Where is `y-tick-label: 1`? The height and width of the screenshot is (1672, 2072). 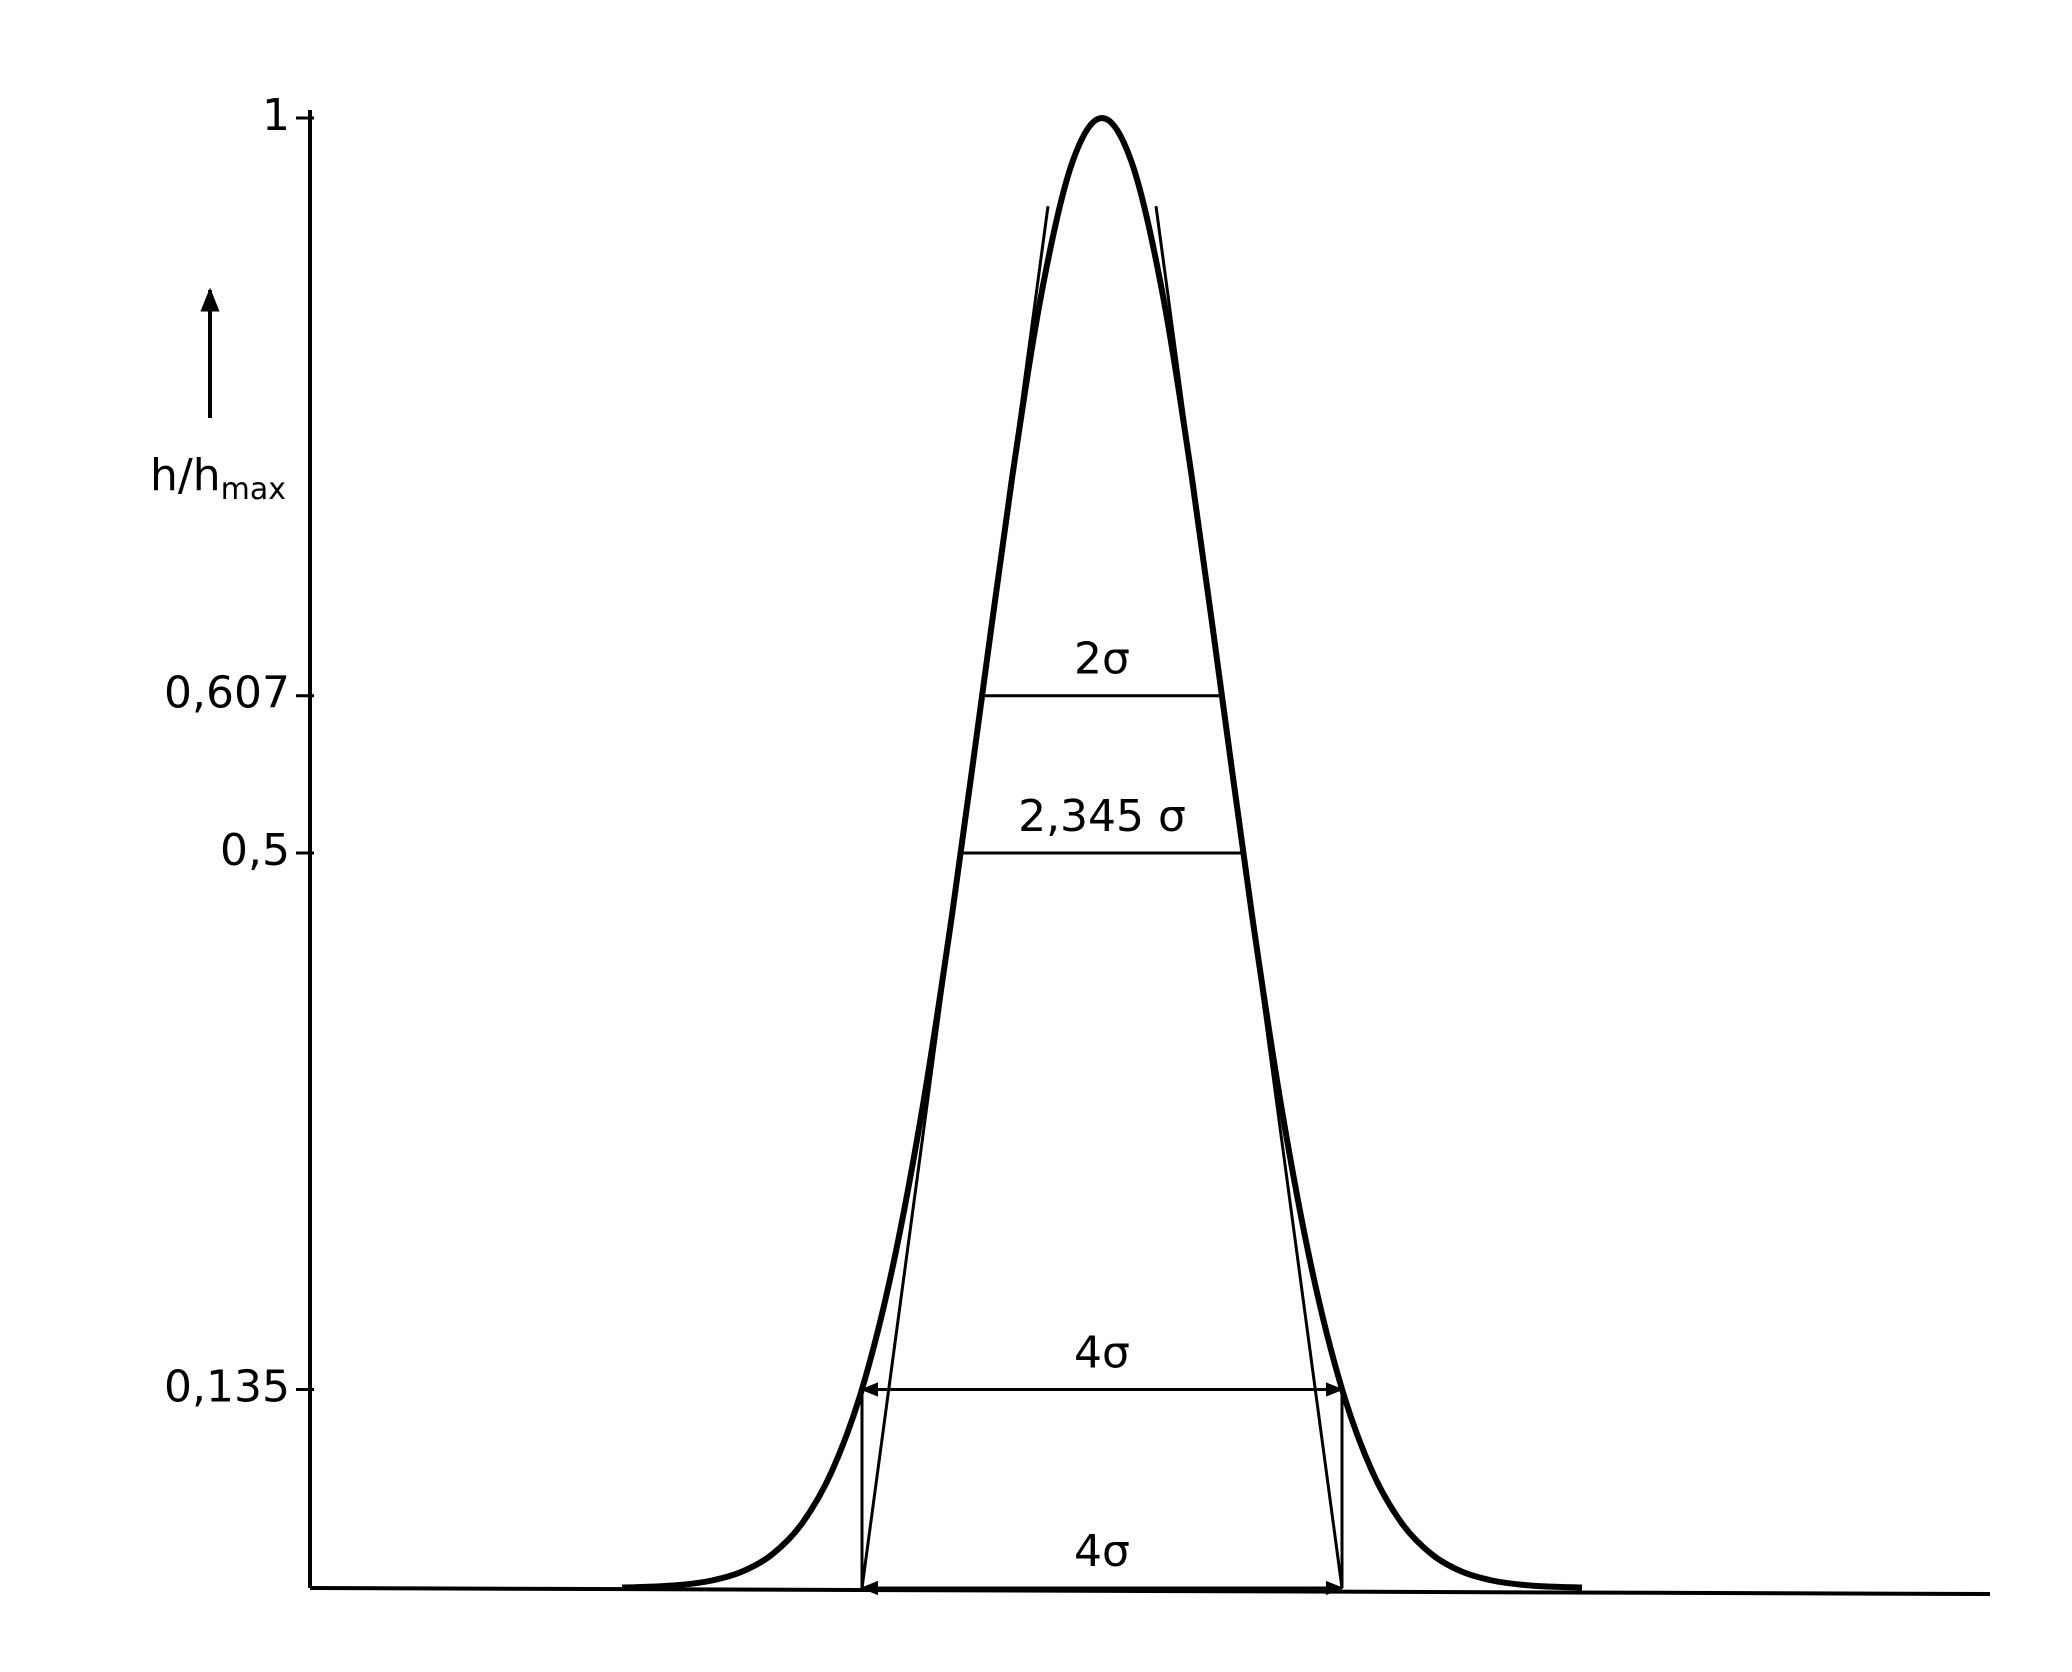
y-tick-label: 1 is located at coordinates (276, 115).